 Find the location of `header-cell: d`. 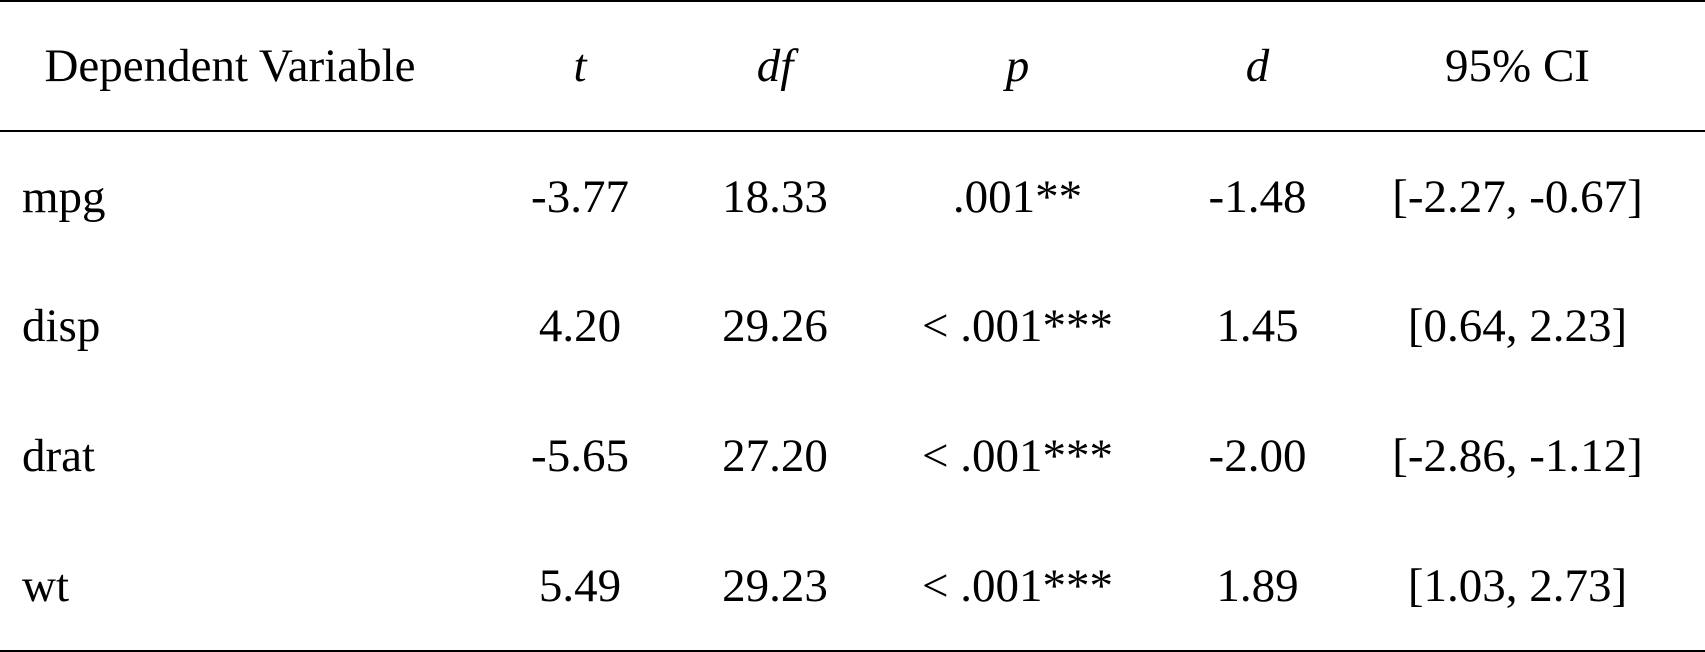

header-cell: d is located at coordinates (1257, 66).